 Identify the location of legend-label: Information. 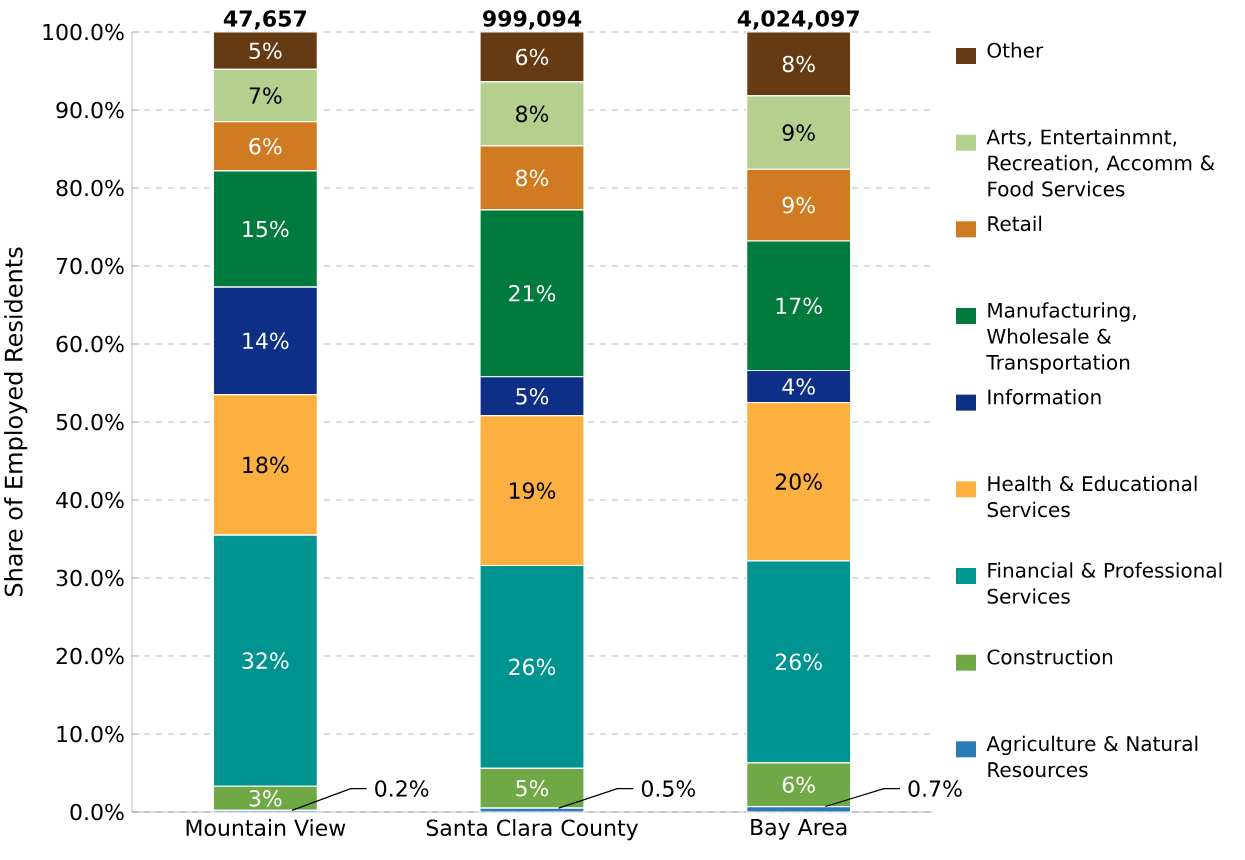
(1044, 397).